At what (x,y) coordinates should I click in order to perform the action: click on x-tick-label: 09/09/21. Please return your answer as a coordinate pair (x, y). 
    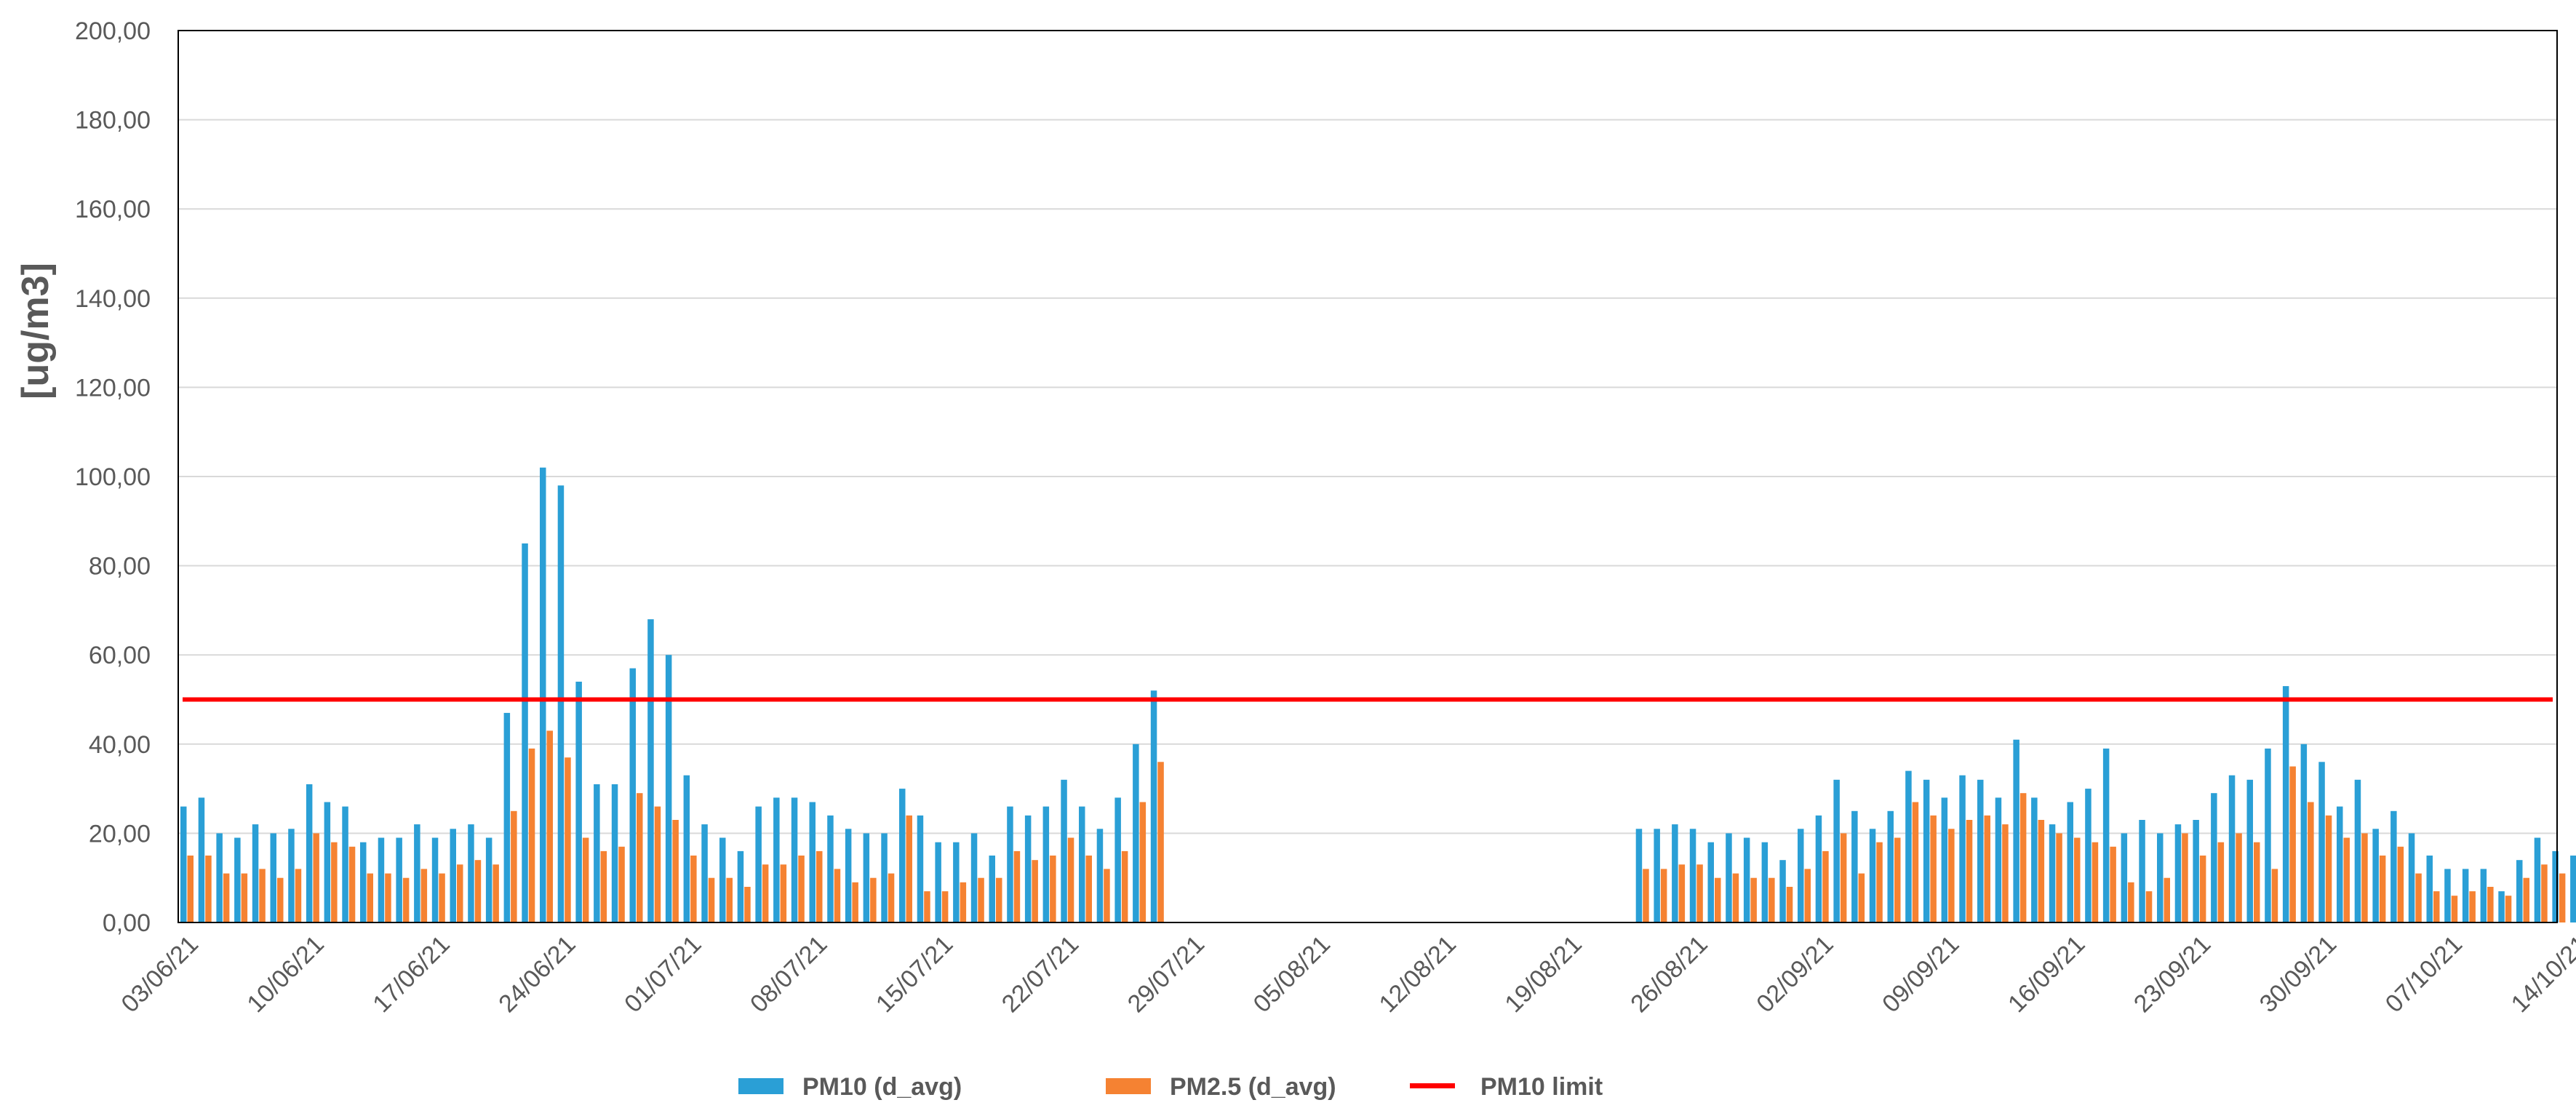
    Looking at the image, I should click on (1920, 974).